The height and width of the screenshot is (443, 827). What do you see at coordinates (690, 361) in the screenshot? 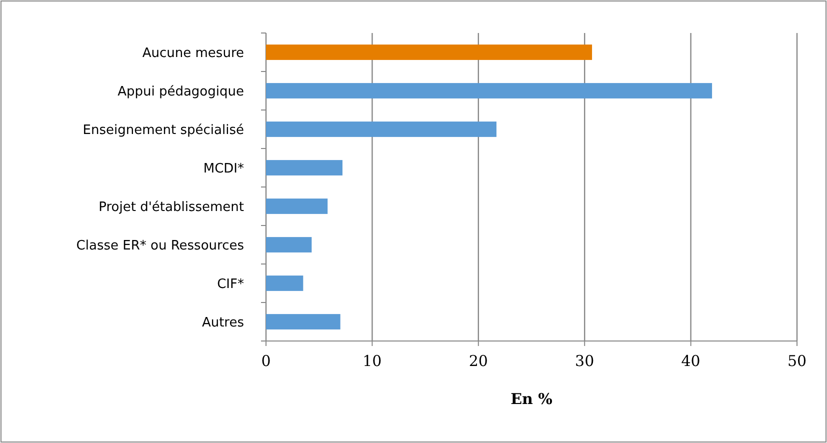
I see `x-tick-label: 40` at bounding box center [690, 361].